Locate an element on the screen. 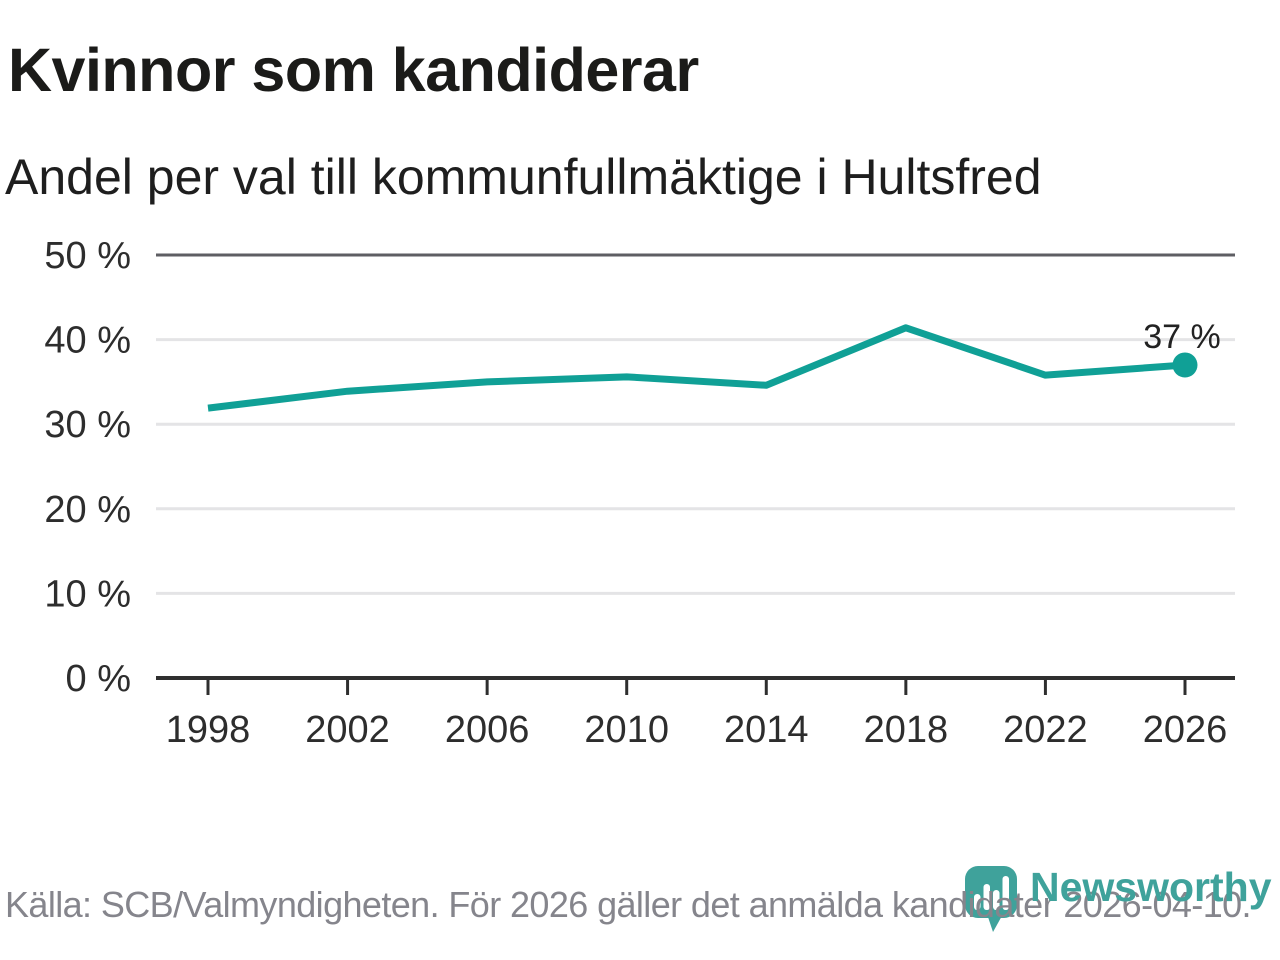 The height and width of the screenshot is (960, 1280). y-axis-label: 40 % is located at coordinates (87, 341).